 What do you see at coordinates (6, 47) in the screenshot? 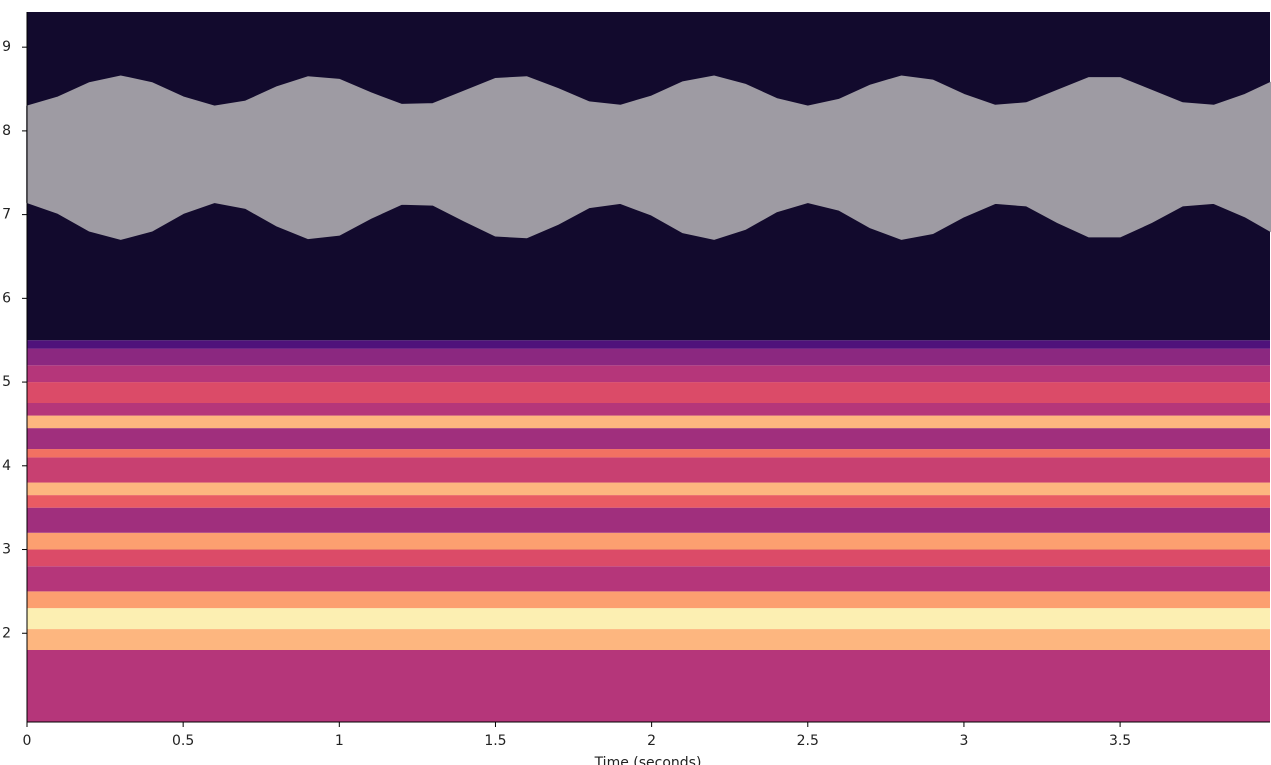
I see `y-tick-label: 9` at bounding box center [6, 47].